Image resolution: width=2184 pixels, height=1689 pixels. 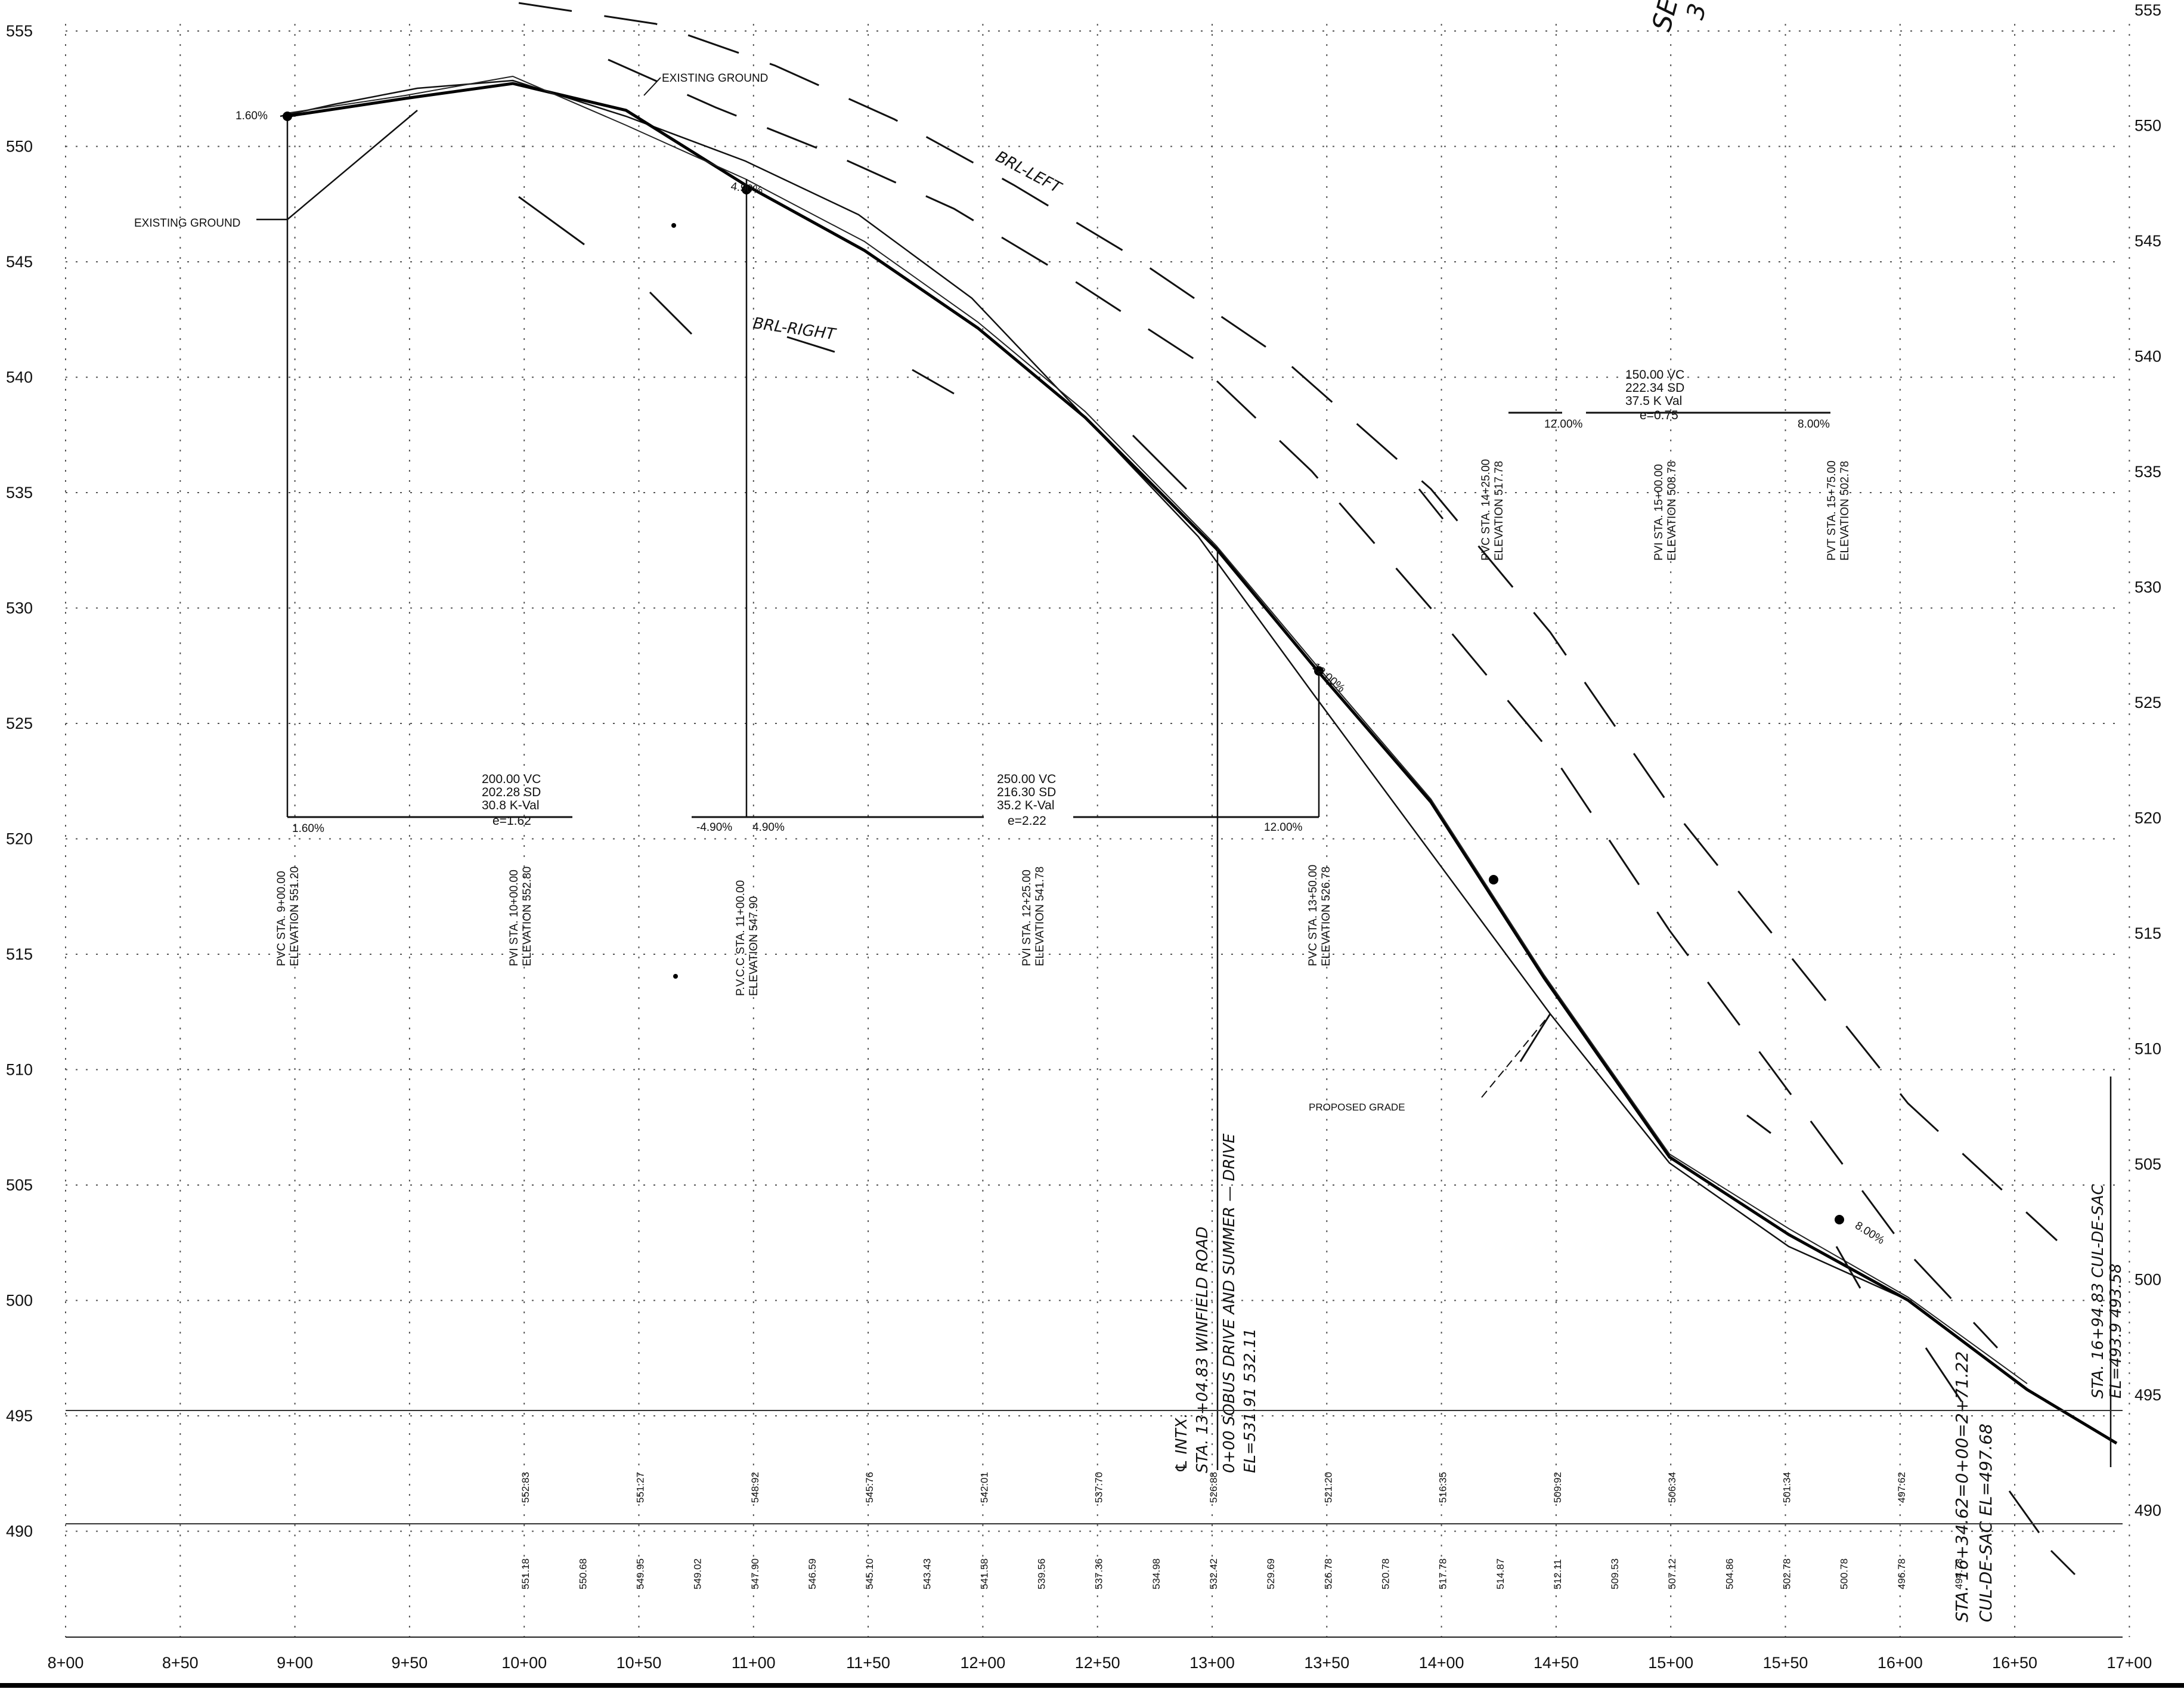 What do you see at coordinates (2148, 472) in the screenshot?
I see `elevation-label-right: 535` at bounding box center [2148, 472].